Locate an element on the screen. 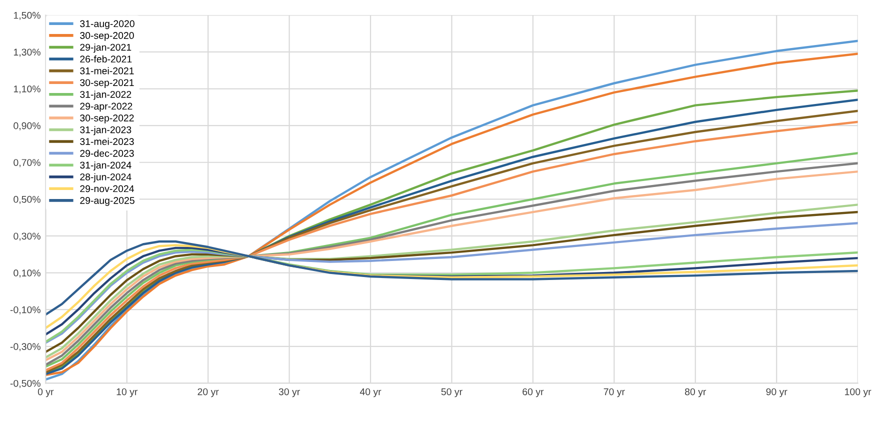 The image size is (878, 433). legend-label: 30-sep-2020 is located at coordinates (107, 36).